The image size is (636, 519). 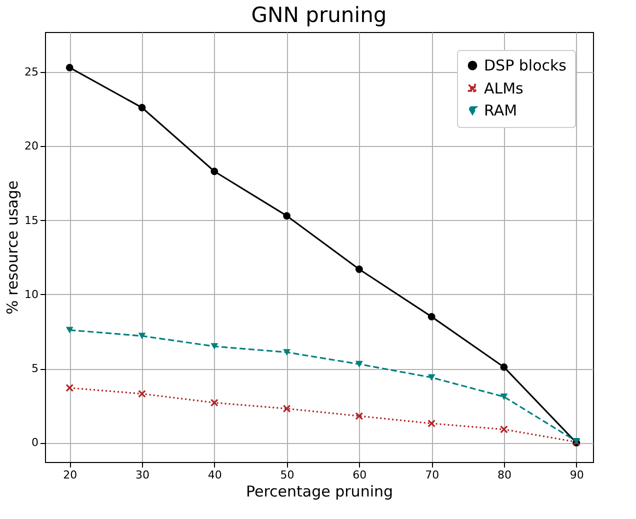 What do you see at coordinates (13, 247) in the screenshot?
I see `y-axis-title: % resource usage` at bounding box center [13, 247].